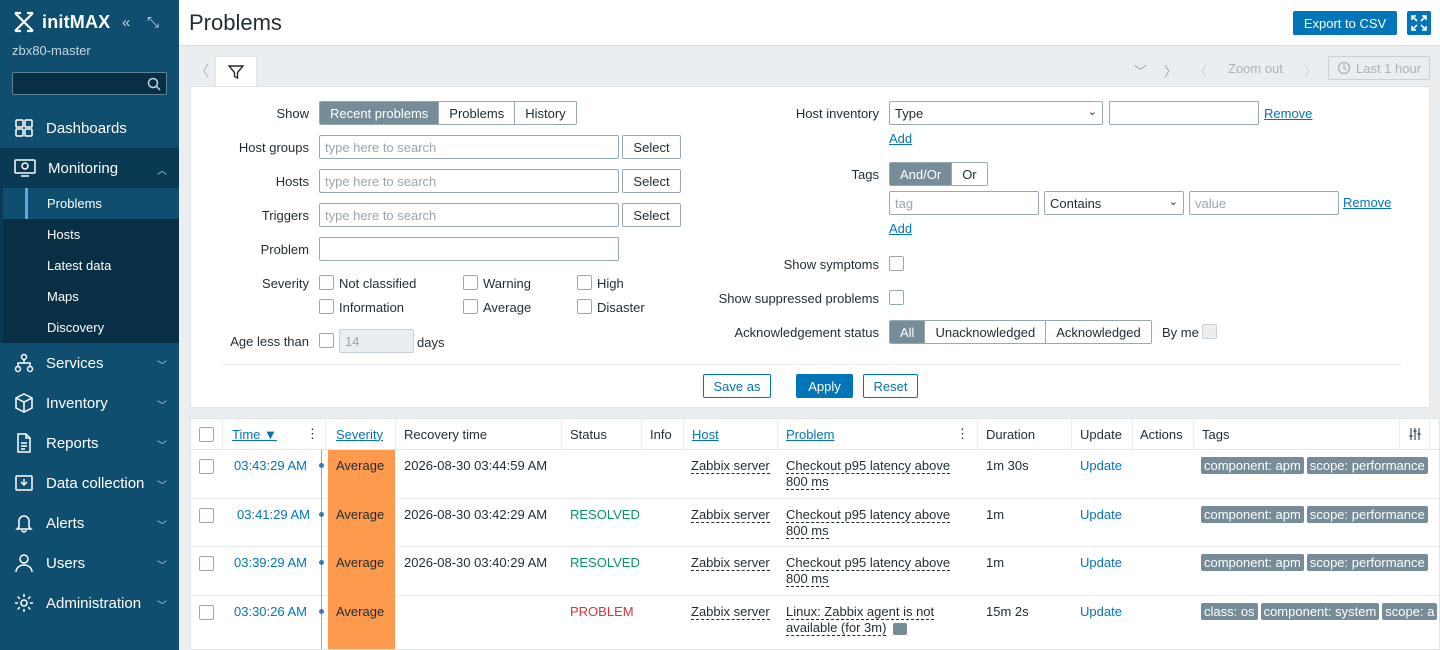 This screenshot has height=650, width=1440. What do you see at coordinates (326, 306) in the screenshot?
I see `severity-information-checkbox` at bounding box center [326, 306].